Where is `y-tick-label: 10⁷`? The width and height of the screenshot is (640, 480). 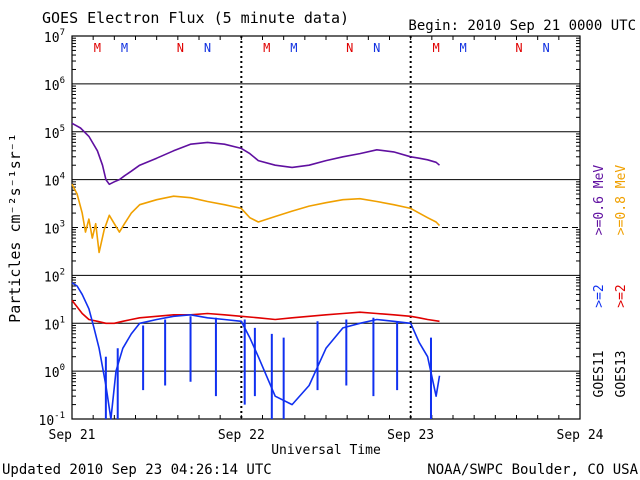
y-tick-label: 10⁷ is located at coordinates (54, 37).